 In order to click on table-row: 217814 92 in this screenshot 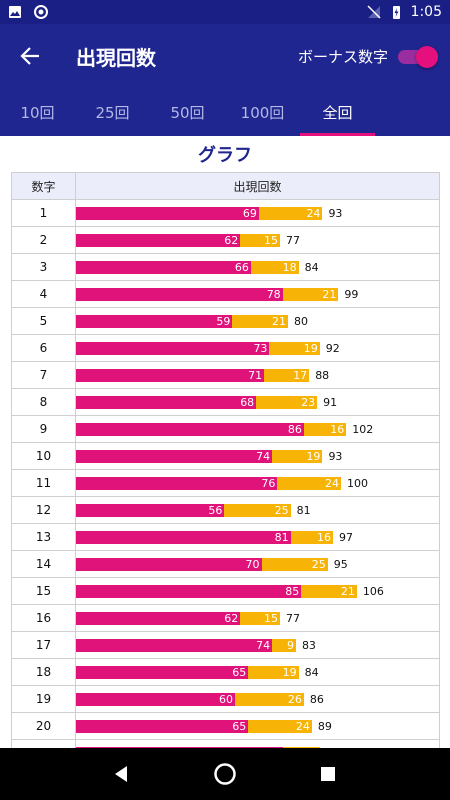, I will do `click(225, 743)`.